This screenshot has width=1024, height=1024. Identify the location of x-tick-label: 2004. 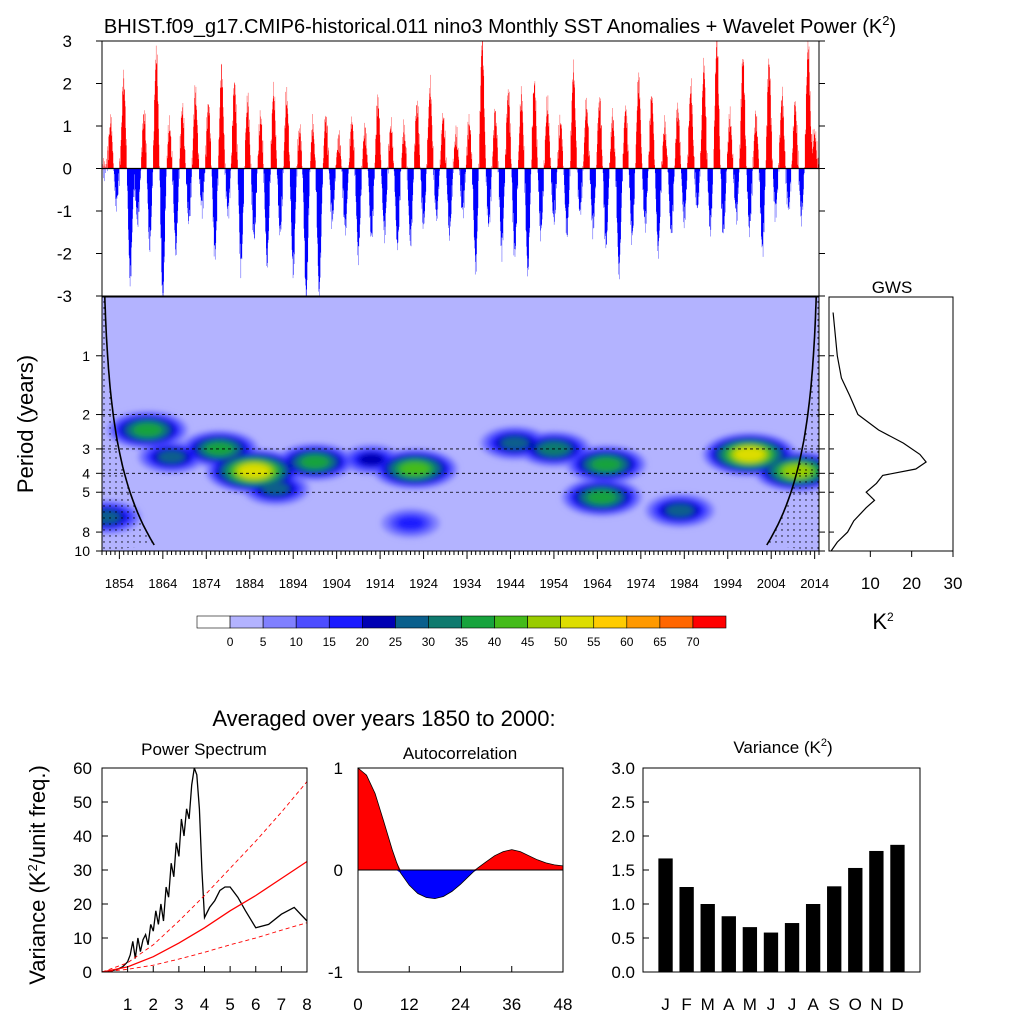
(771, 583).